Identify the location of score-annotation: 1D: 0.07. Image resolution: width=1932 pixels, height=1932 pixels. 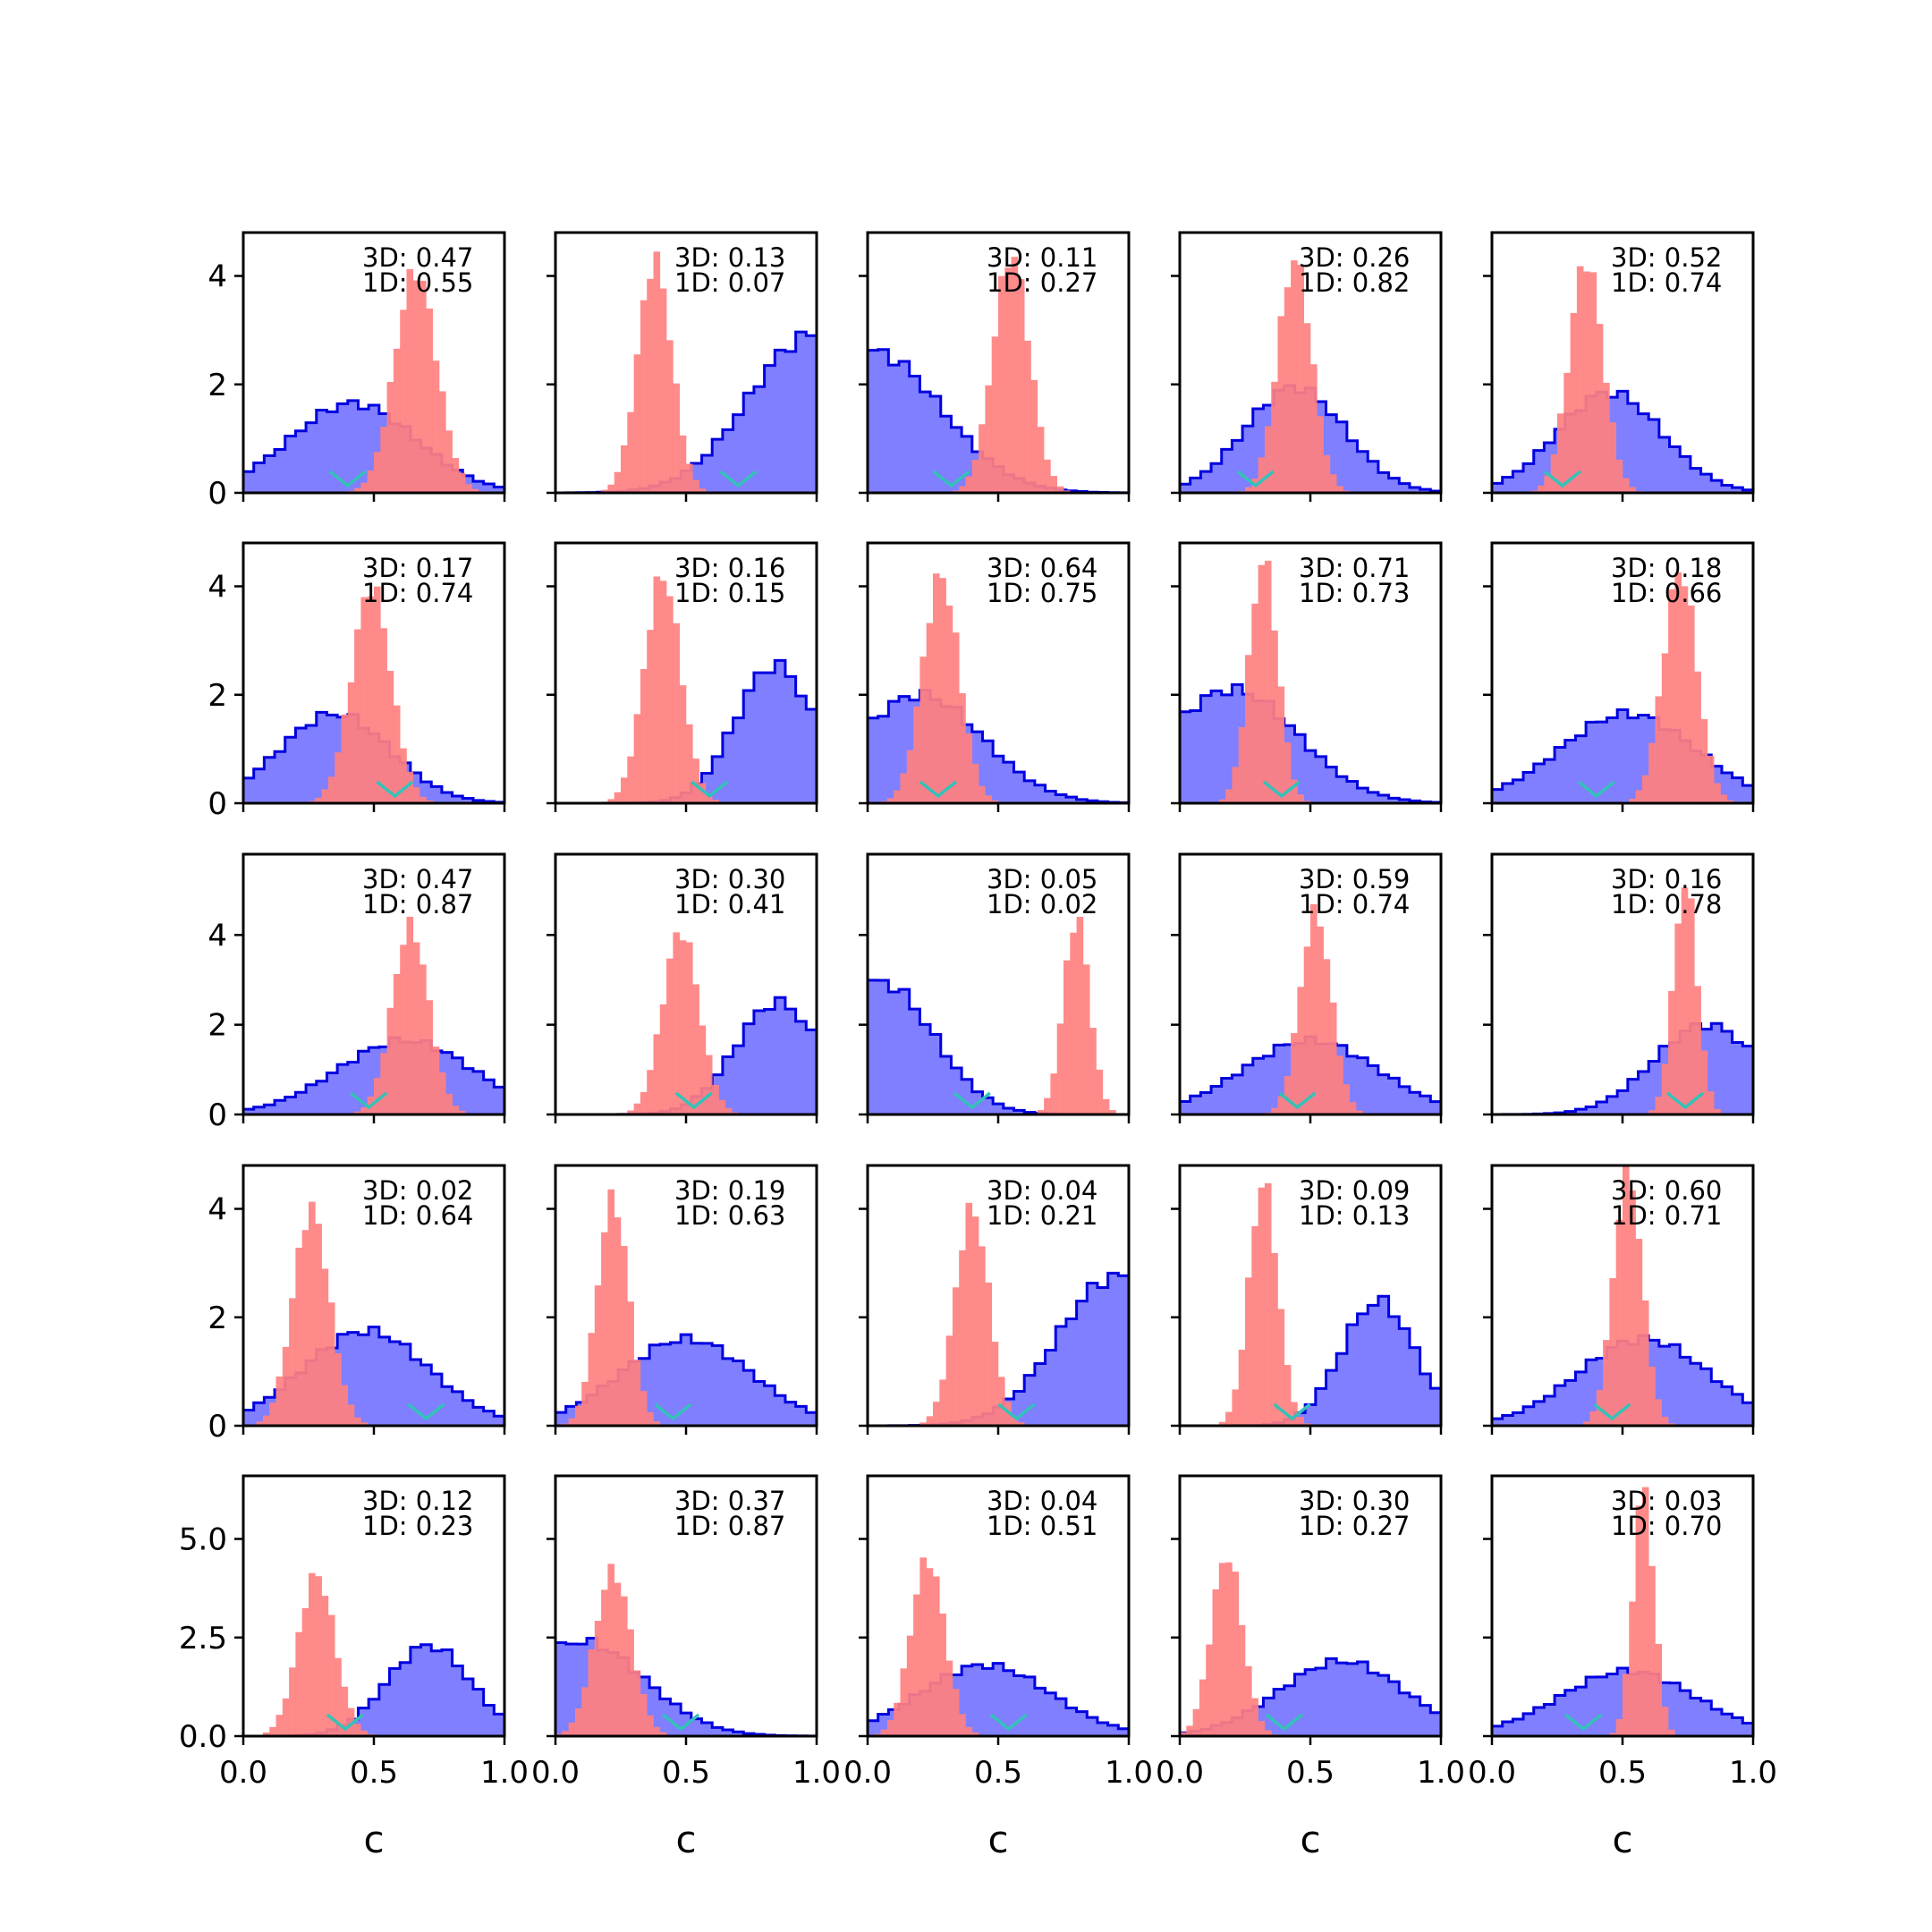
(729, 282).